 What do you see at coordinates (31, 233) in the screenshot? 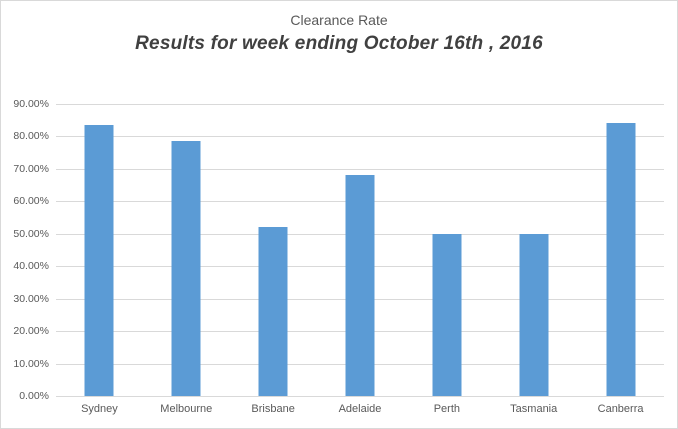
I see `y-tick-label-50pct: 50.00%` at bounding box center [31, 233].